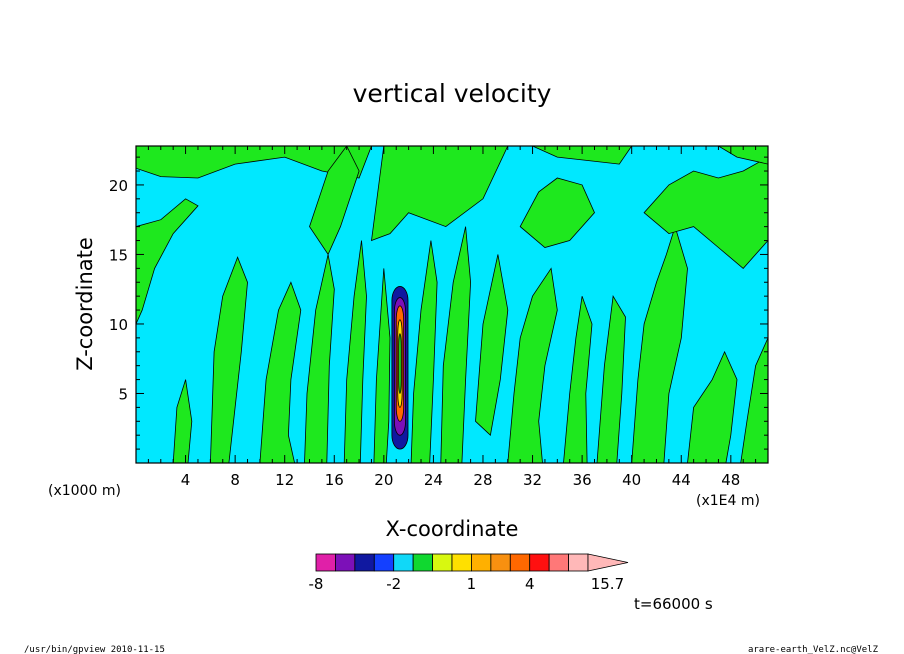 The width and height of the screenshot is (904, 654). I want to click on x-tick-label: 36, so click(582, 480).